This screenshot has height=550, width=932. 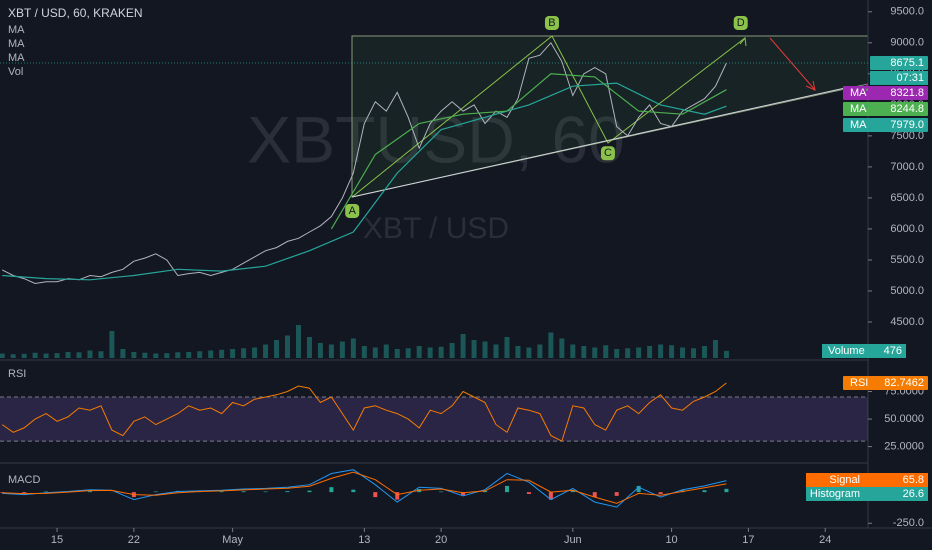 What do you see at coordinates (907, 322) in the screenshot?
I see `y-tick-label: 4500.0` at bounding box center [907, 322].